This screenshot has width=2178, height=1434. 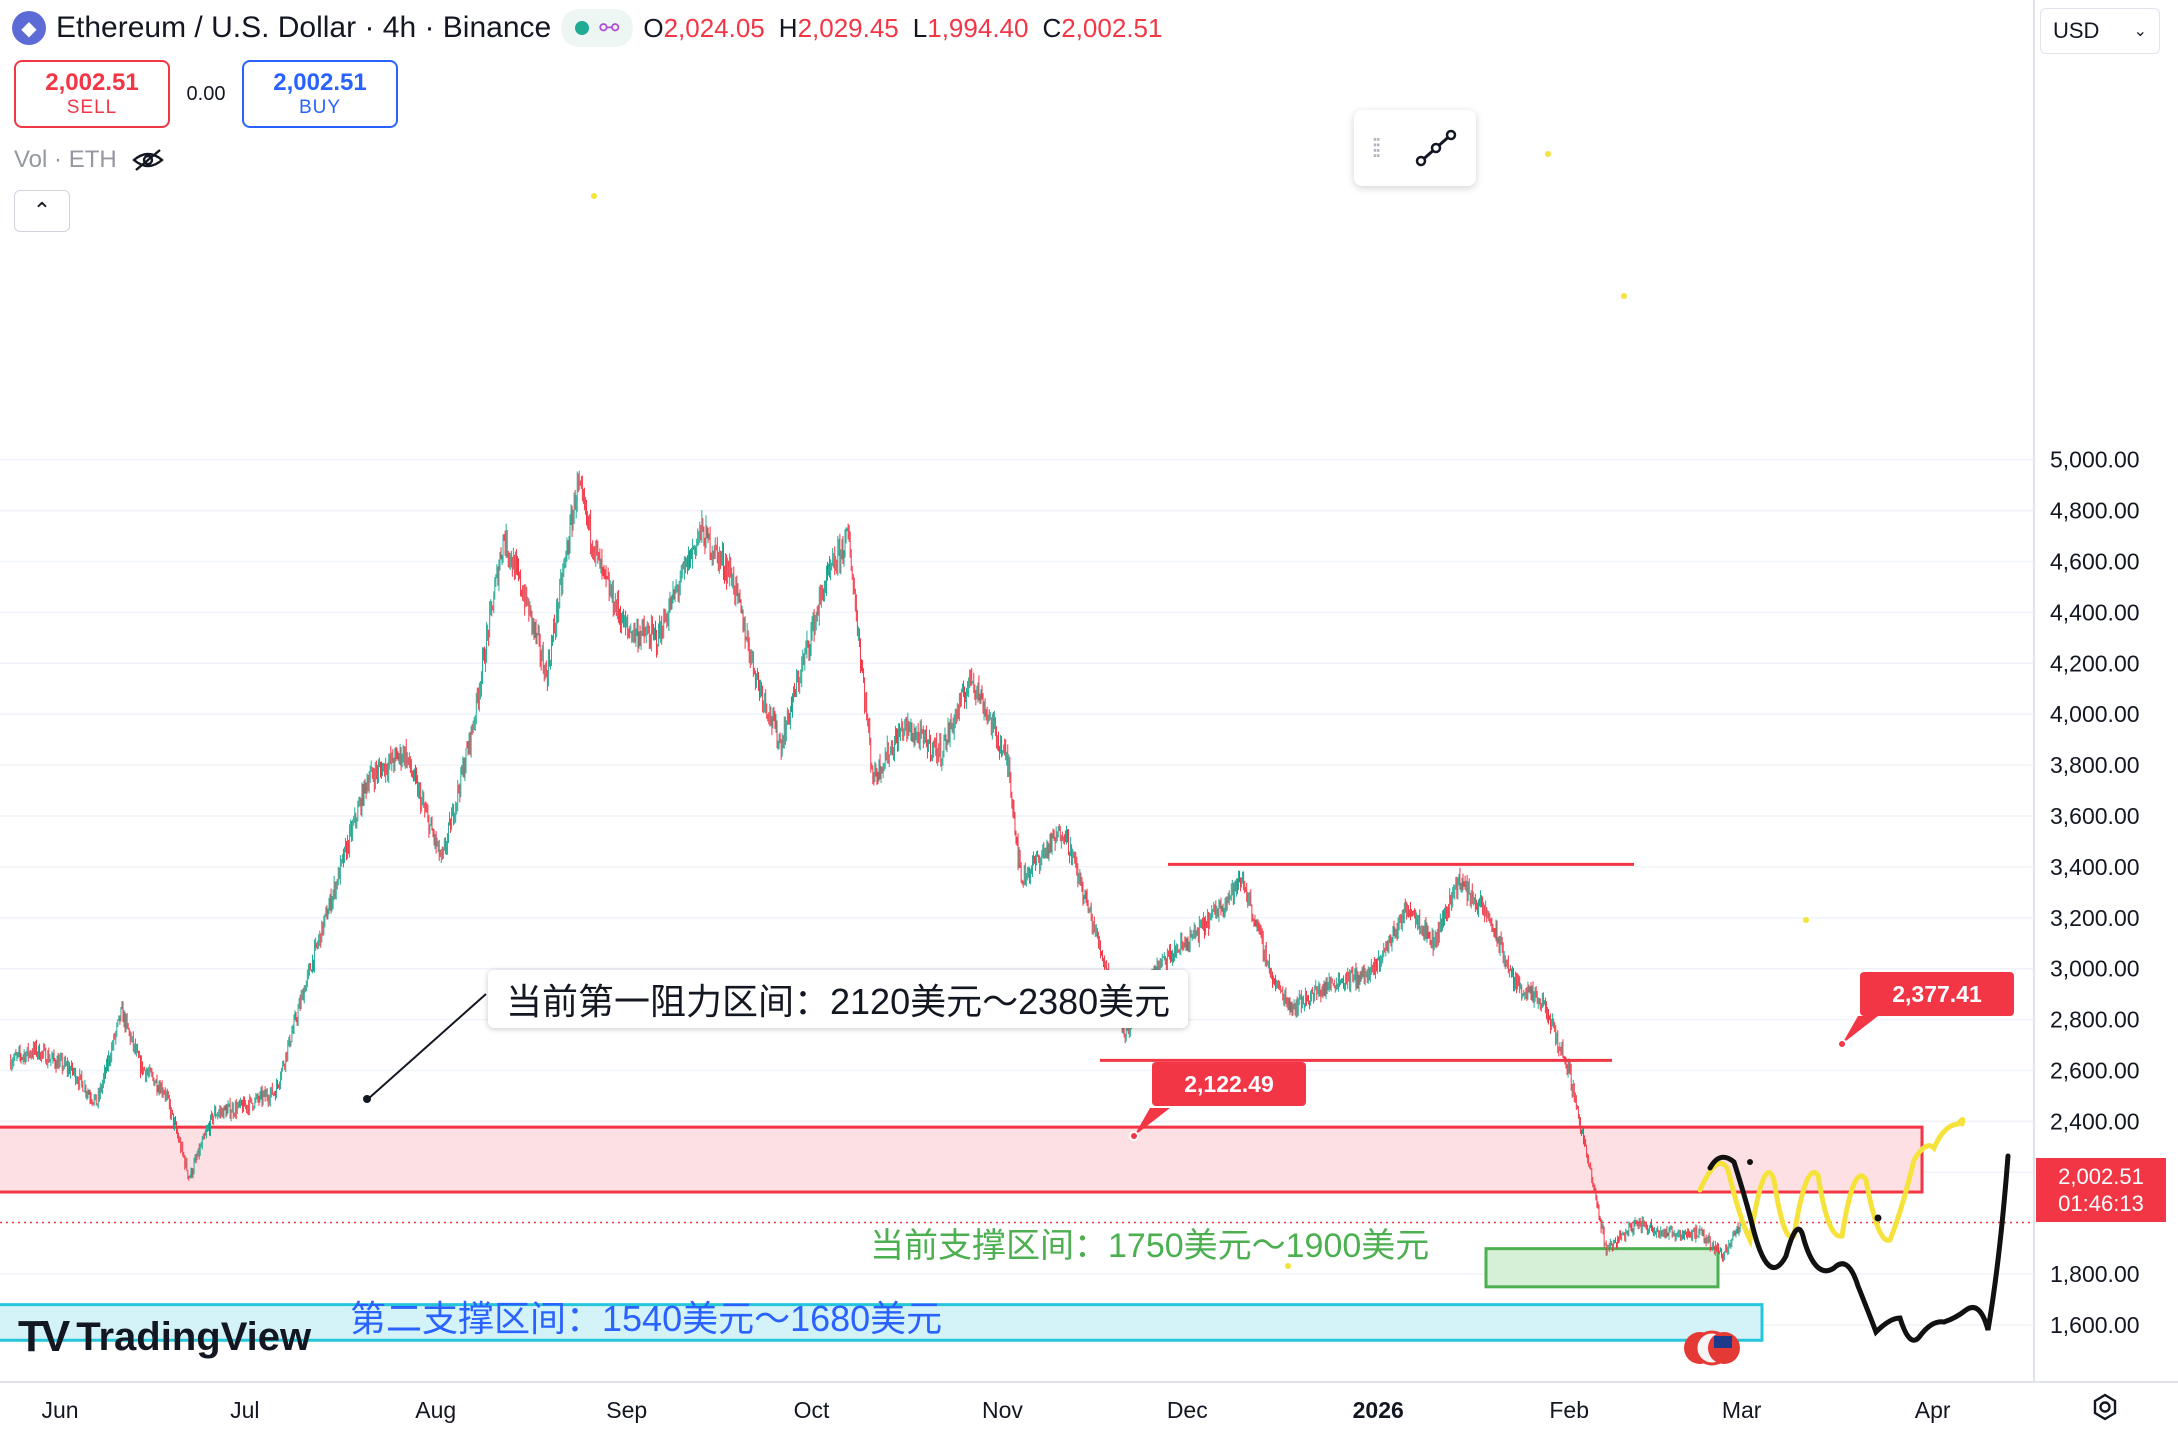 I want to click on y-tick-label: 4,000.00, so click(x=2095, y=714).